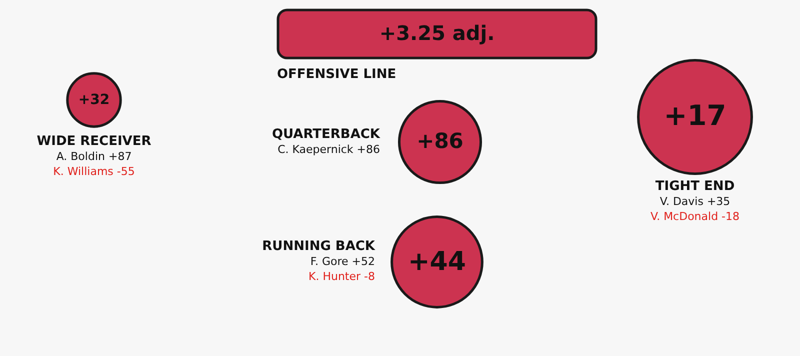 Image resolution: width=800 pixels, height=356 pixels. I want to click on category-label: TIGHT END, so click(695, 186).